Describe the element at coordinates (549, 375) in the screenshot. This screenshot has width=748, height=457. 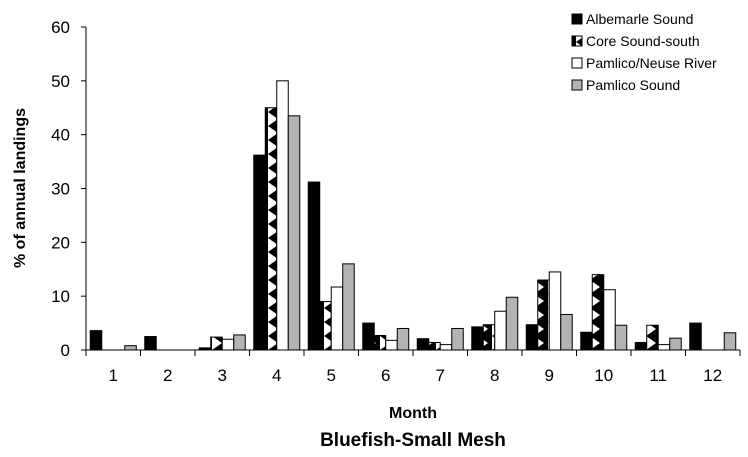
I see `x-tick-label: 9` at that location.